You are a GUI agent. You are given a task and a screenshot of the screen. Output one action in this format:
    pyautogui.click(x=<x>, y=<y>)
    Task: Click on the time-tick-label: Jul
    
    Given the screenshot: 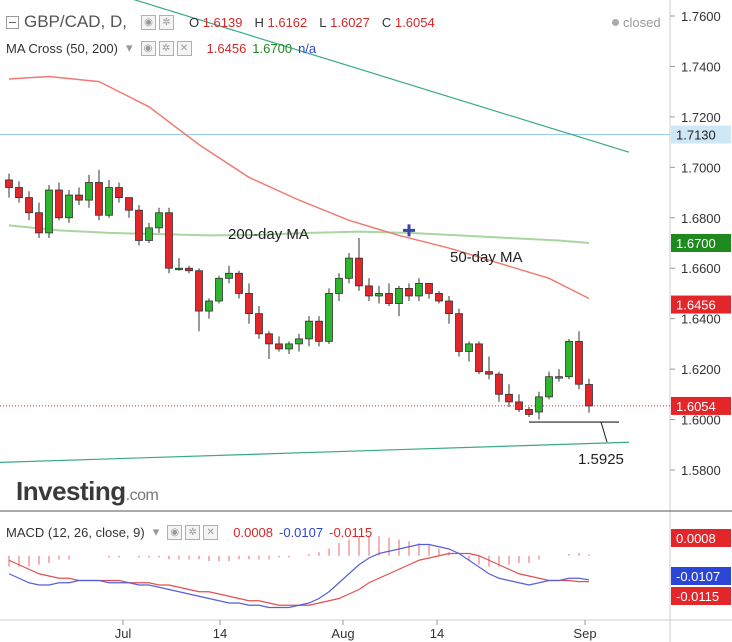 What is the action you would take?
    pyautogui.click(x=123, y=633)
    